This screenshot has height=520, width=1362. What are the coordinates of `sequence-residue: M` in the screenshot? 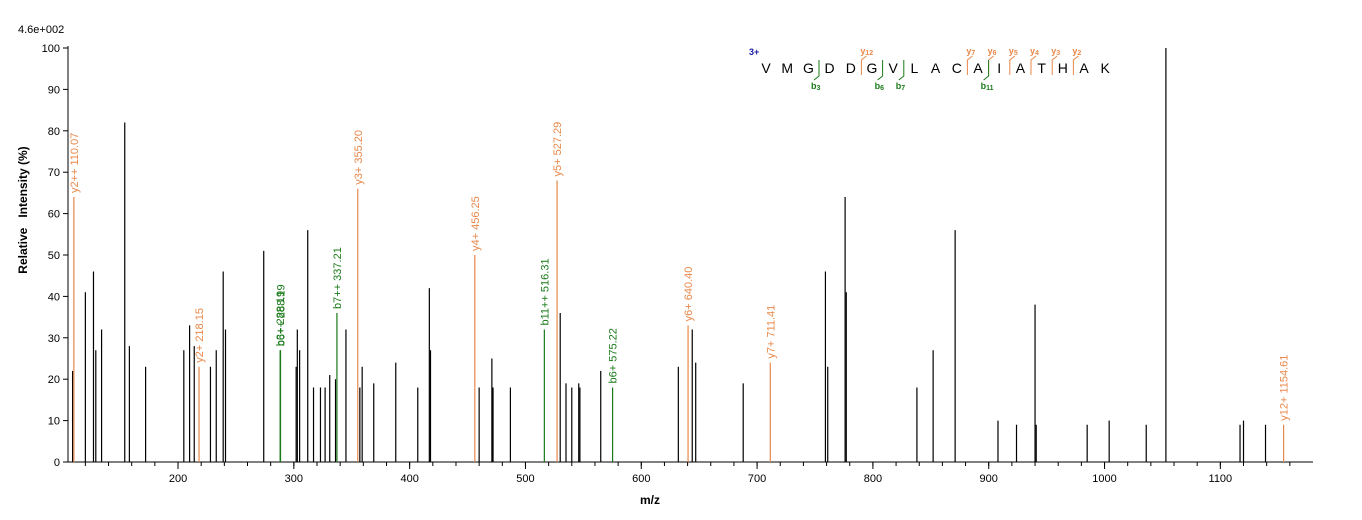 It's located at (787, 68).